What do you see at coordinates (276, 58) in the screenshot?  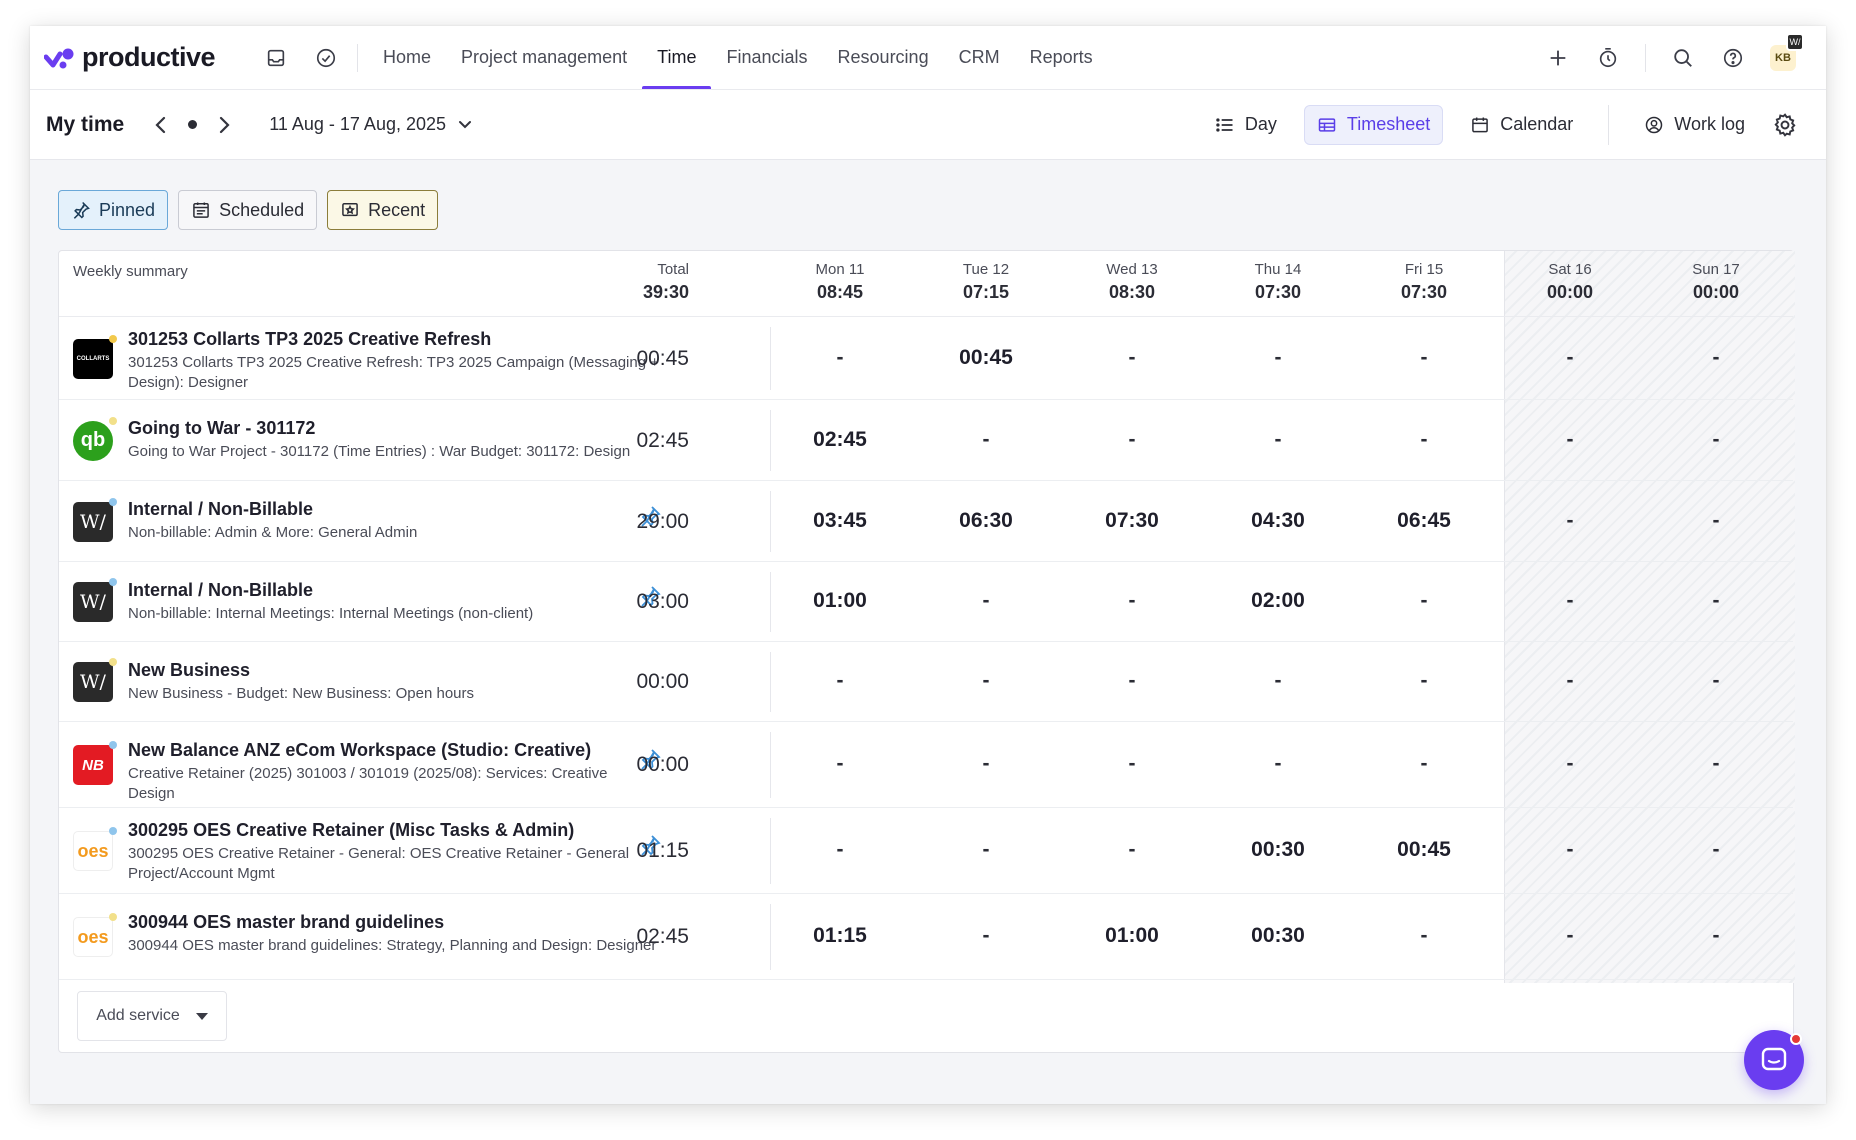 I see `inbox-icon` at bounding box center [276, 58].